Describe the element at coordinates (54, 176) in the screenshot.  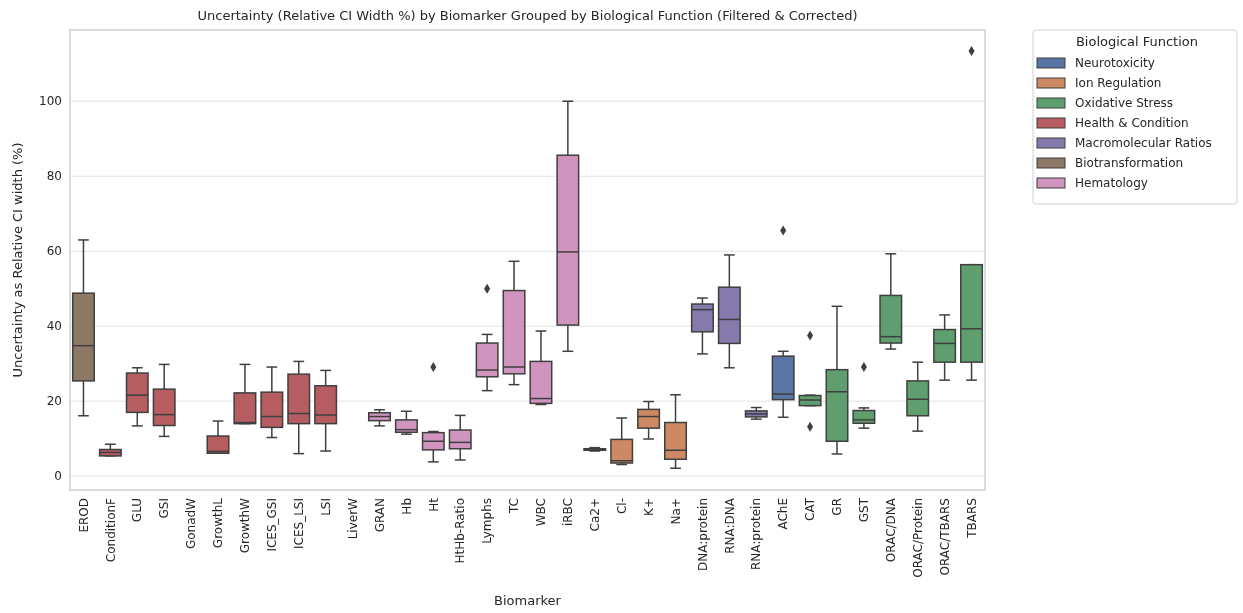
I see `y-tick-label: 80` at that location.